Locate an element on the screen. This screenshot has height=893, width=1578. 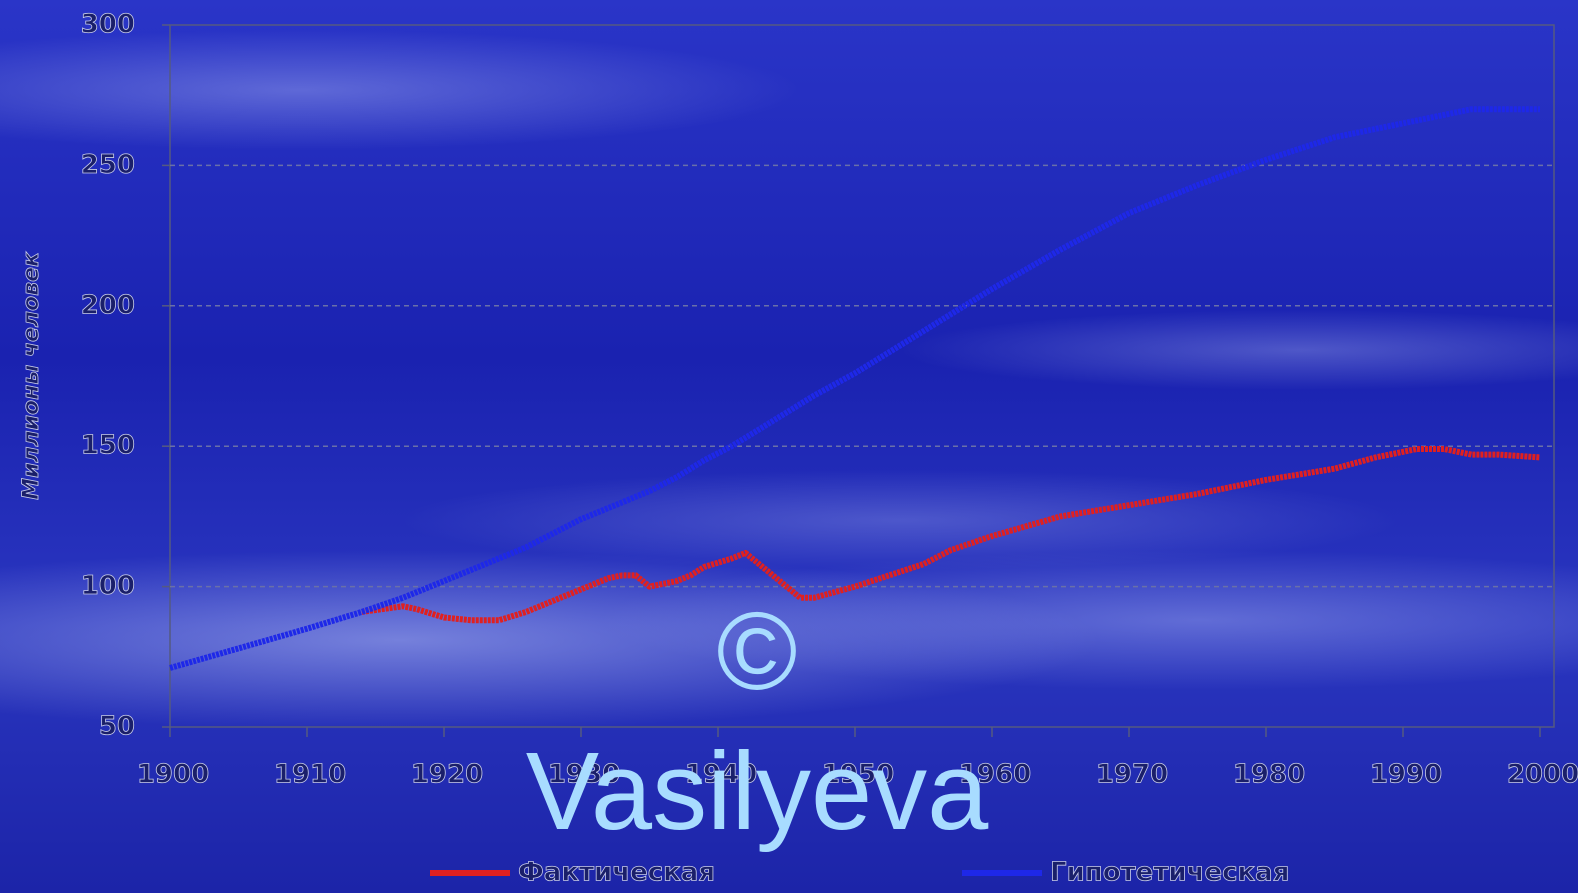
annotation: © is located at coordinates (756, 651).